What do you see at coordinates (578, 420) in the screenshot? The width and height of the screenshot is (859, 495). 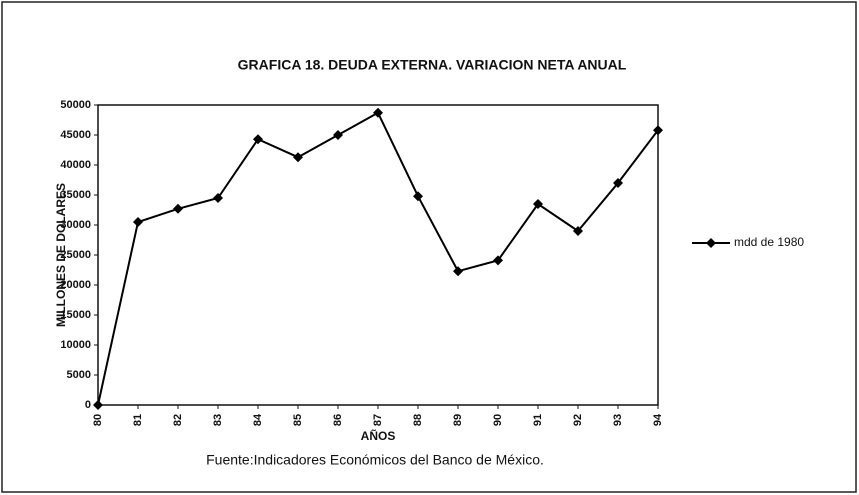 I see `x-tick-label: 92` at bounding box center [578, 420].